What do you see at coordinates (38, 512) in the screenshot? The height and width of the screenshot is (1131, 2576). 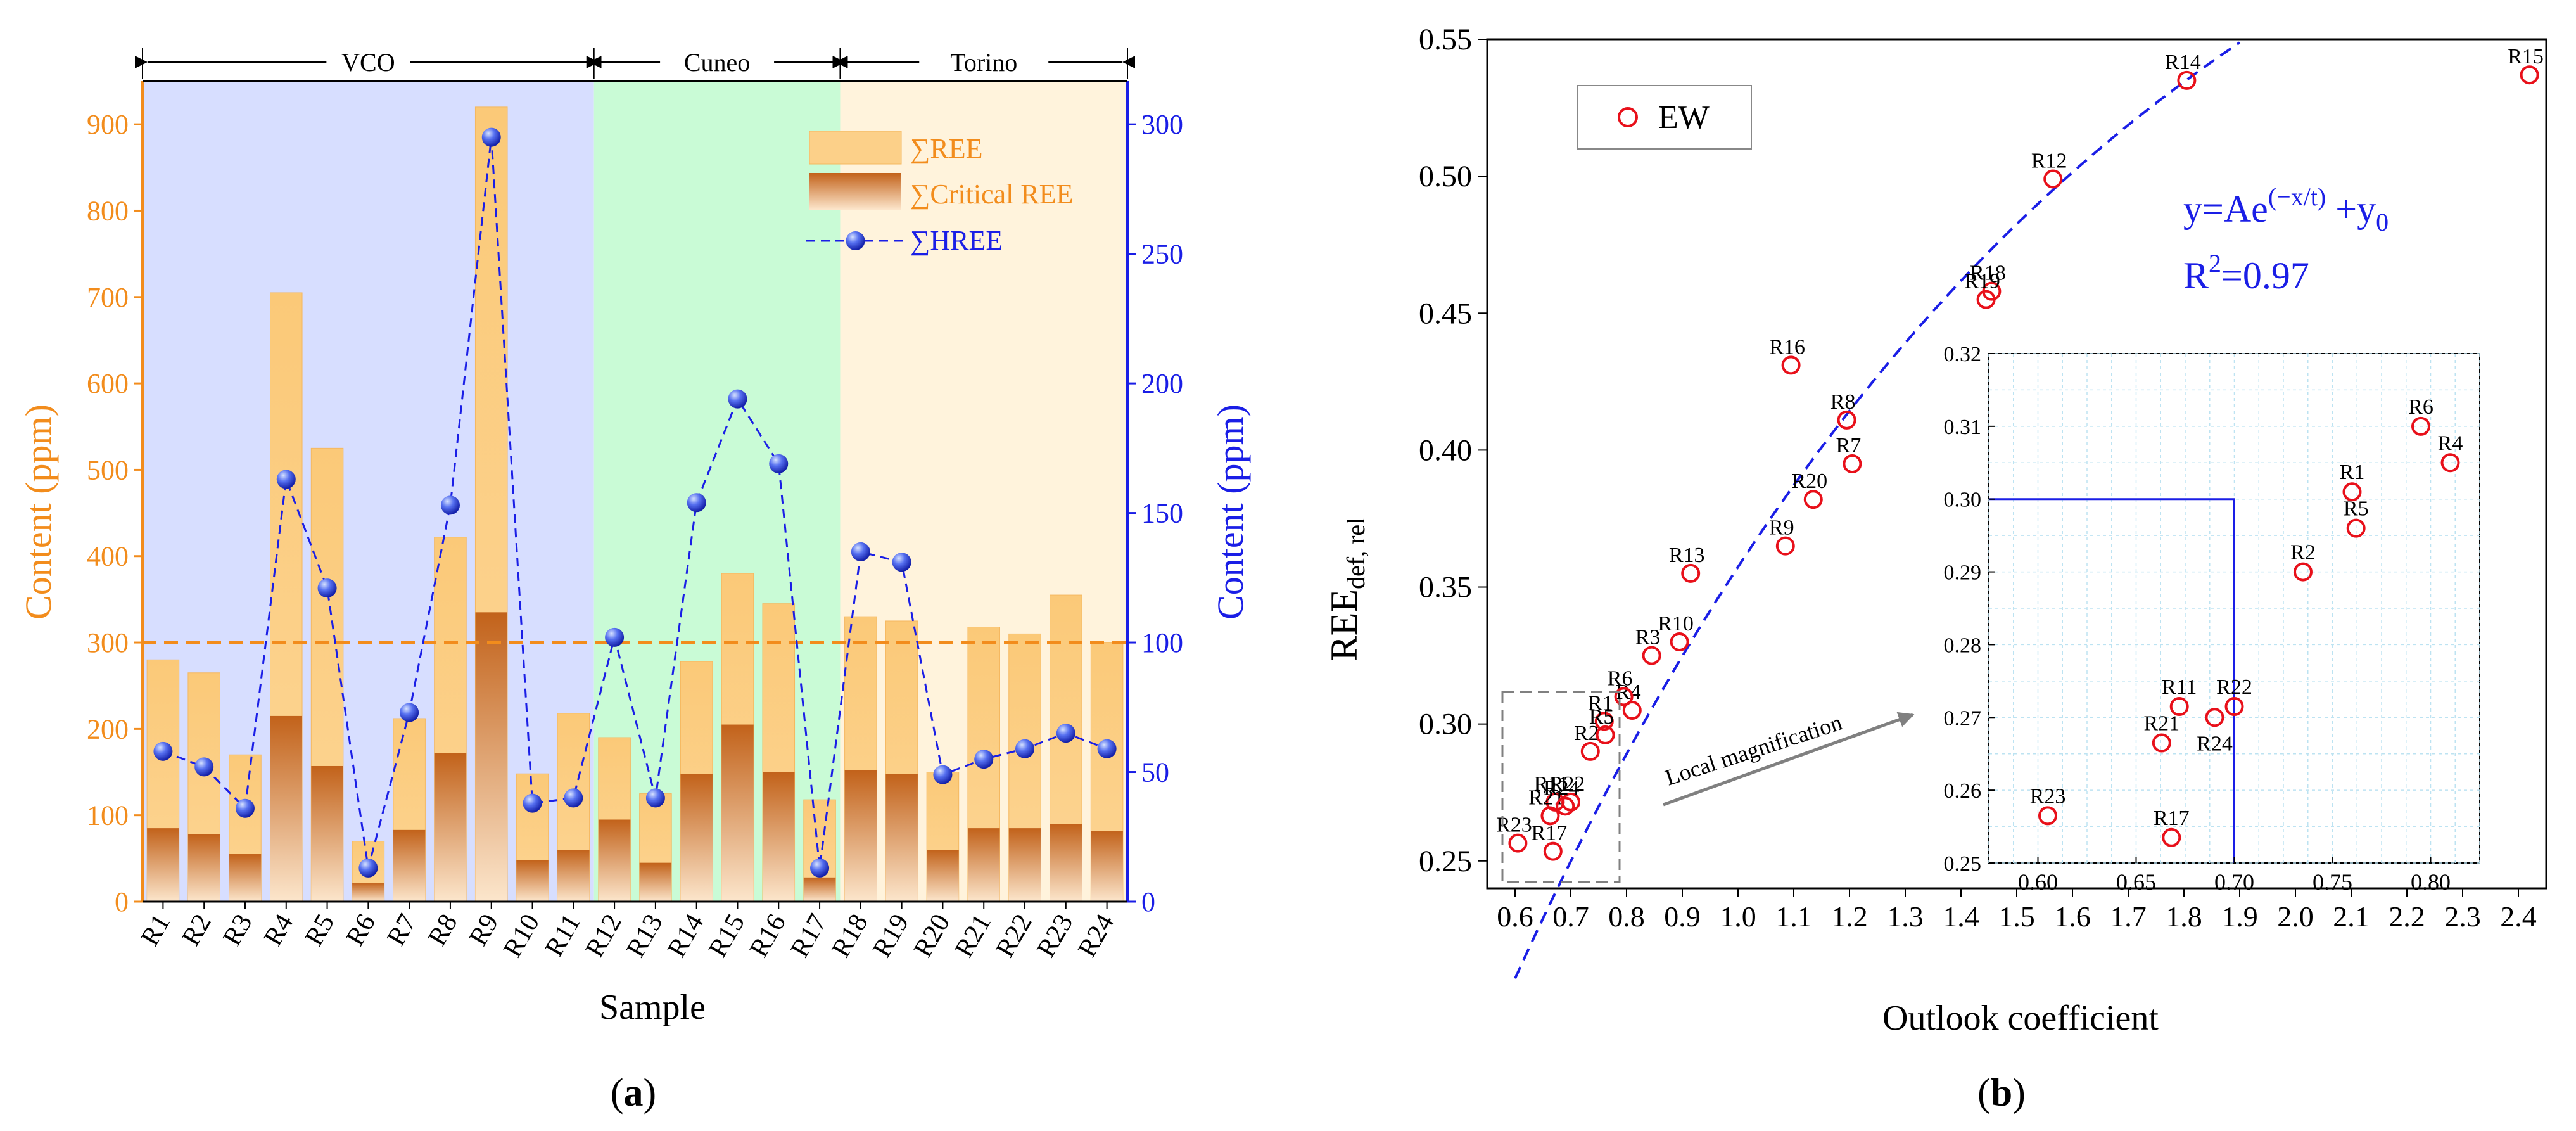 I see `panel-a-left-axis-title: Content (ppm)` at bounding box center [38, 512].